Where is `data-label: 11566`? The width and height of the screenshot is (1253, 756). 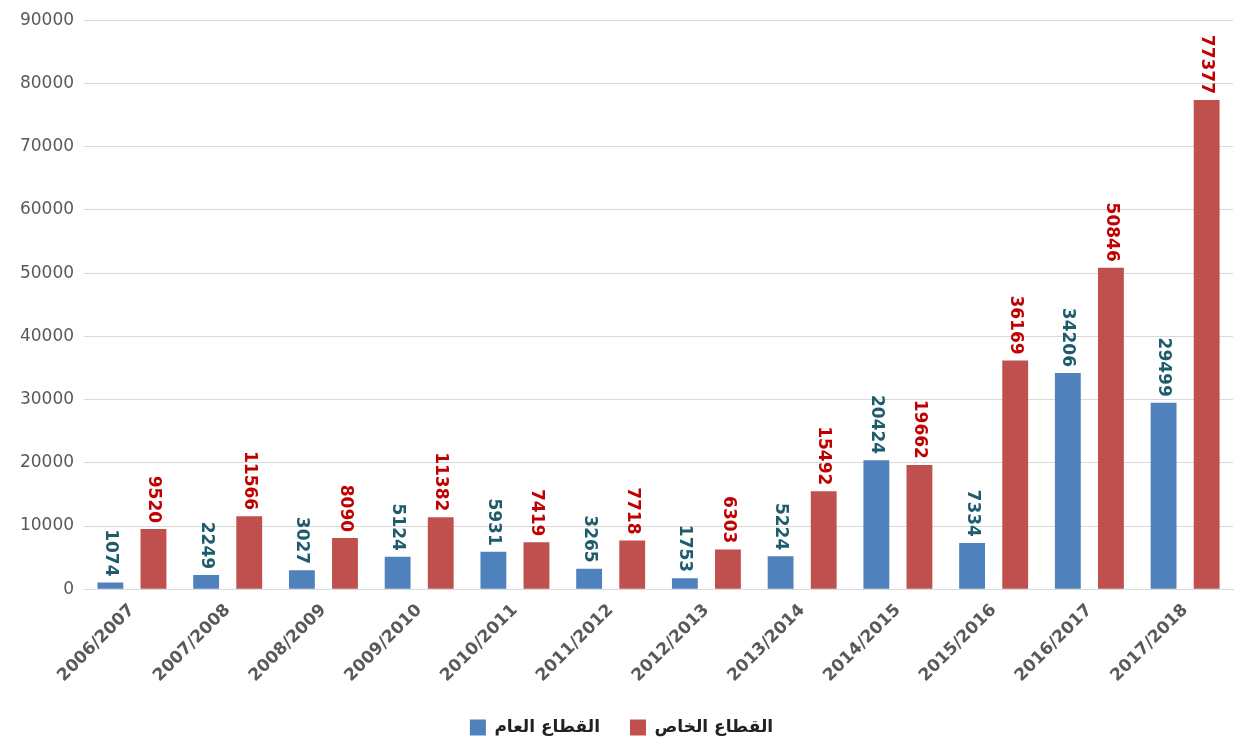 data-label: 11566 is located at coordinates (250, 480).